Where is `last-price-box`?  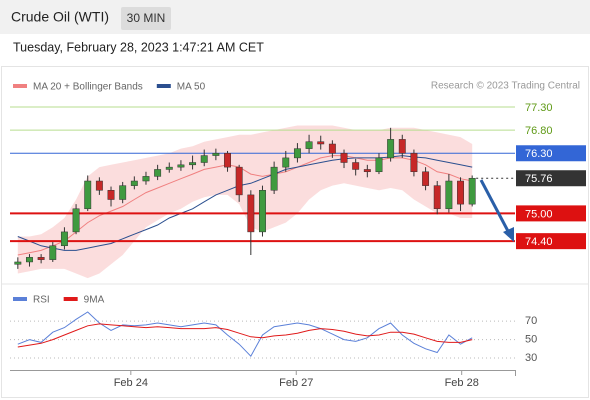 last-price-box is located at coordinates (551, 178).